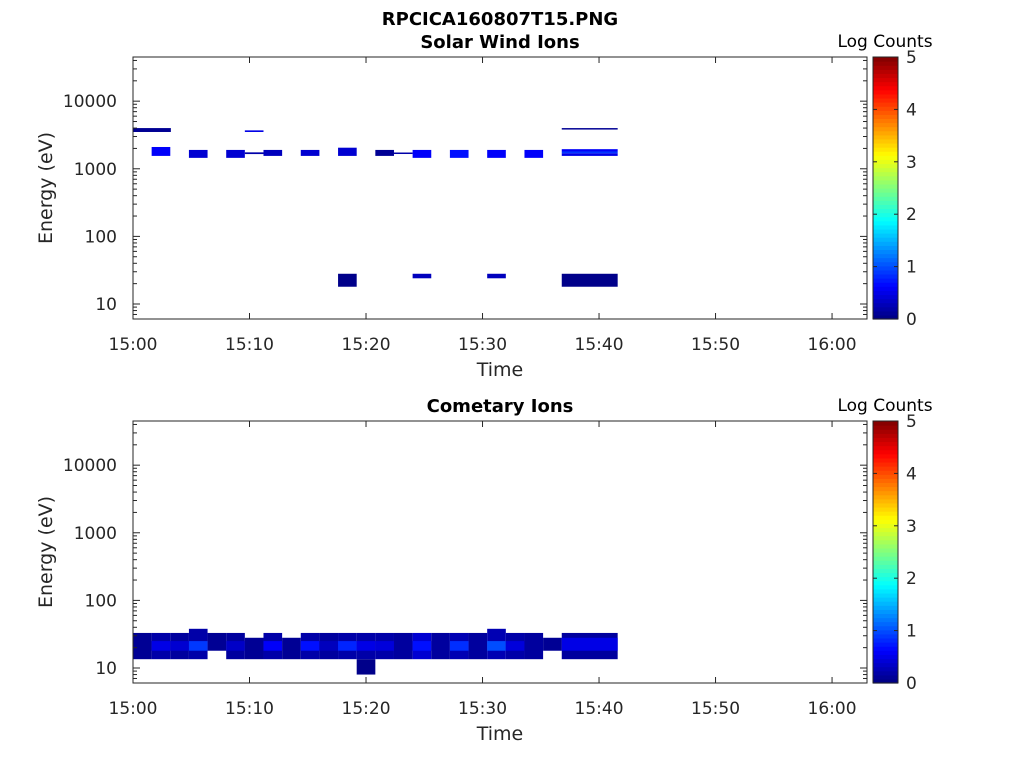 The height and width of the screenshot is (768, 1024). Describe the element at coordinates (911, 684) in the screenshot. I see `colorbar-tick-label: 0` at that location.